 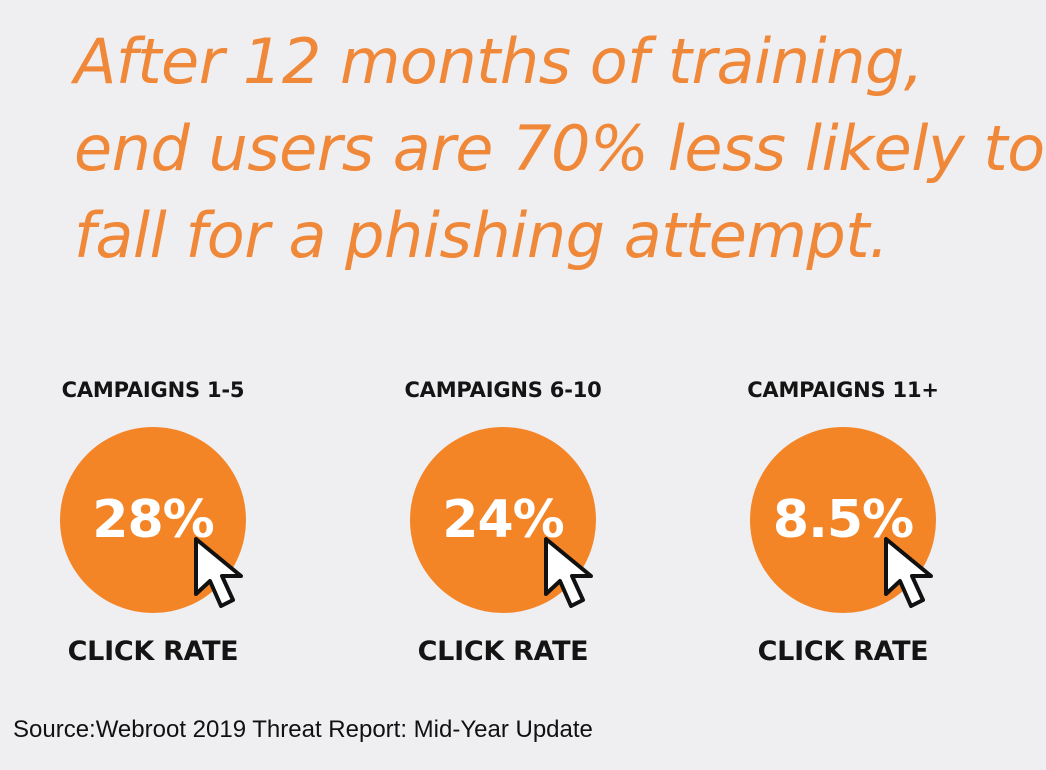 I want to click on stat-heading: CAMPAIGNS 11+, so click(x=843, y=390).